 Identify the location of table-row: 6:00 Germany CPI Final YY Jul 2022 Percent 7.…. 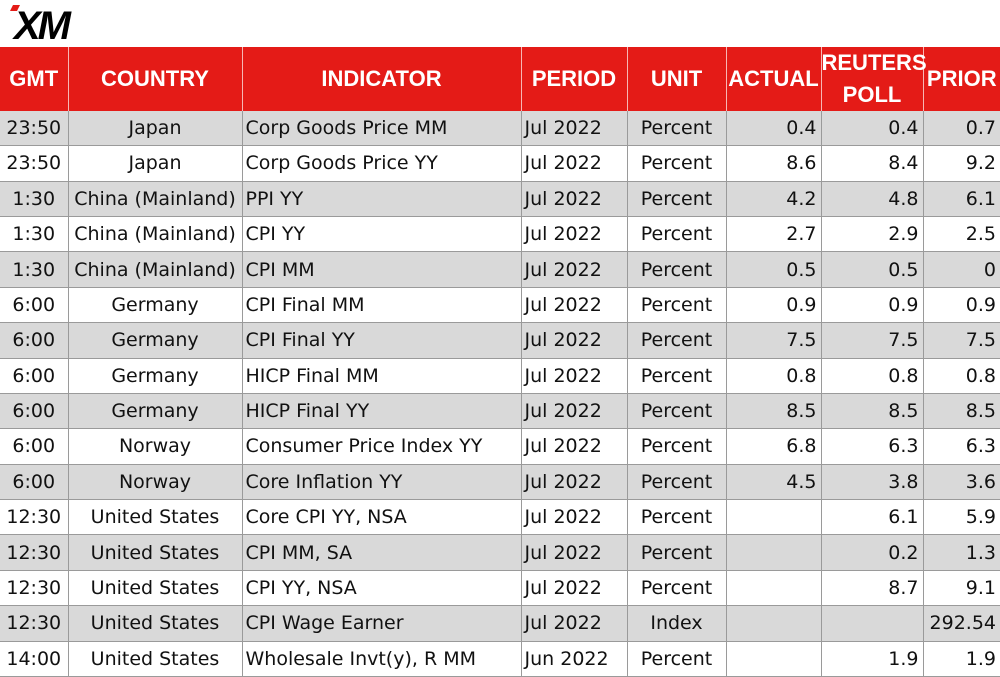
(500, 340).